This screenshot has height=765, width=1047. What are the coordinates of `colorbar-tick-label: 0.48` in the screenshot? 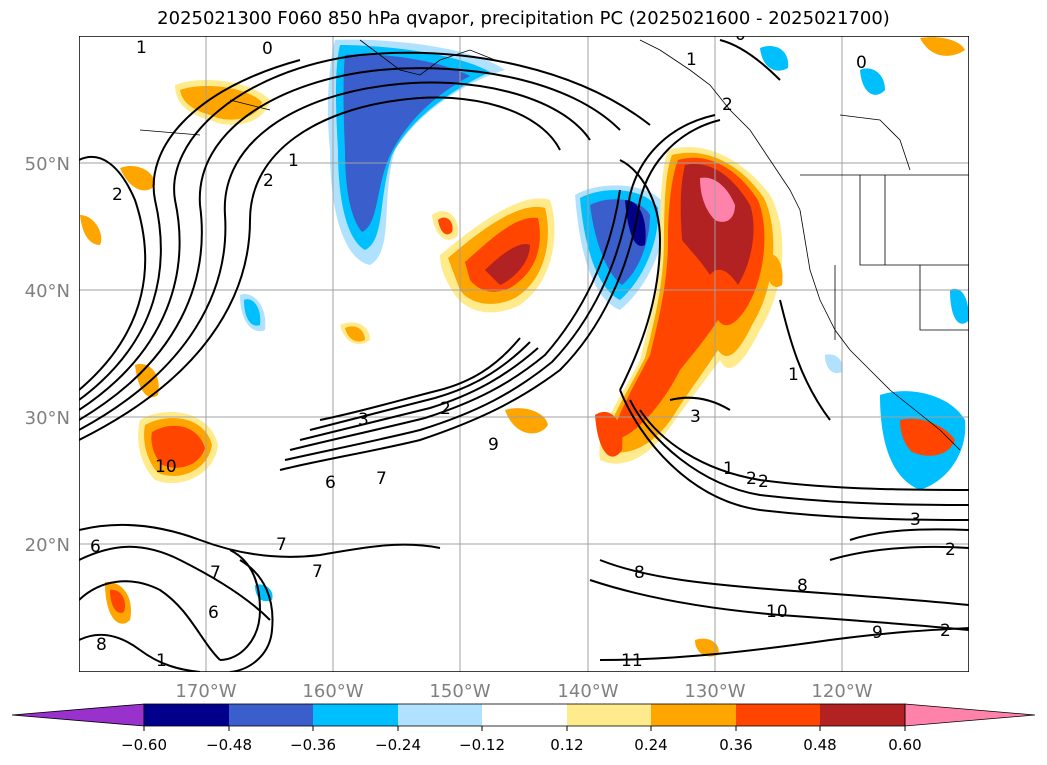 It's located at (819, 745).